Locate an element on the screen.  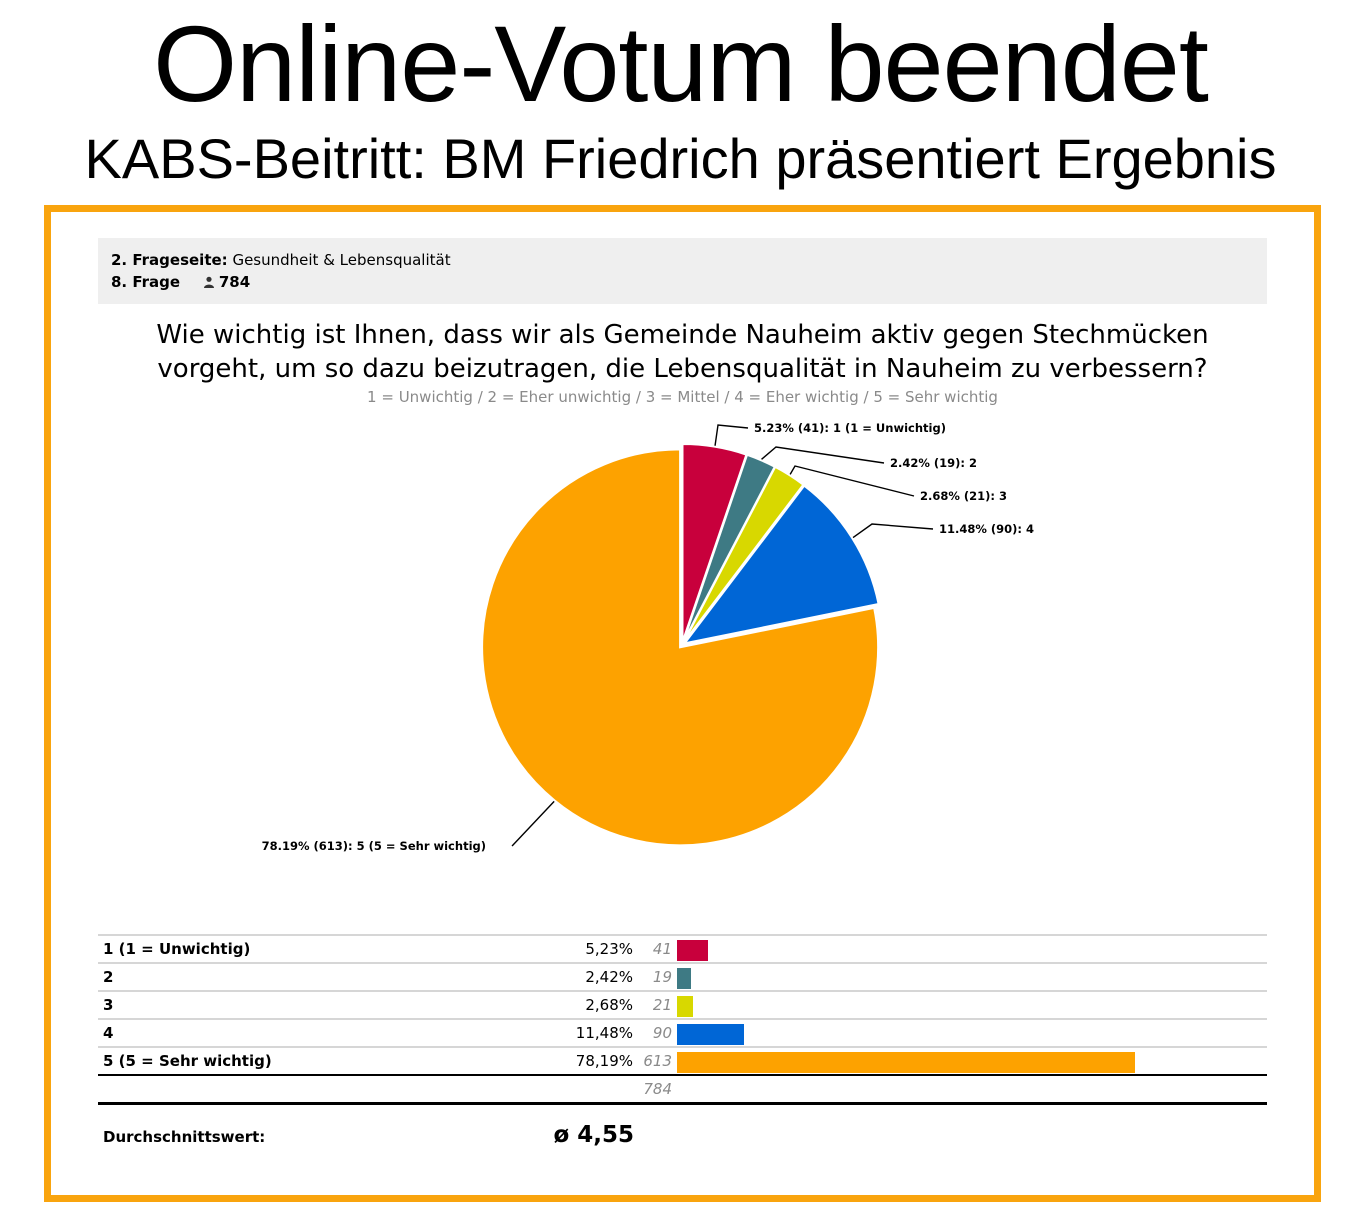
headline: Online-Votum beendet is located at coordinates (681, 63).